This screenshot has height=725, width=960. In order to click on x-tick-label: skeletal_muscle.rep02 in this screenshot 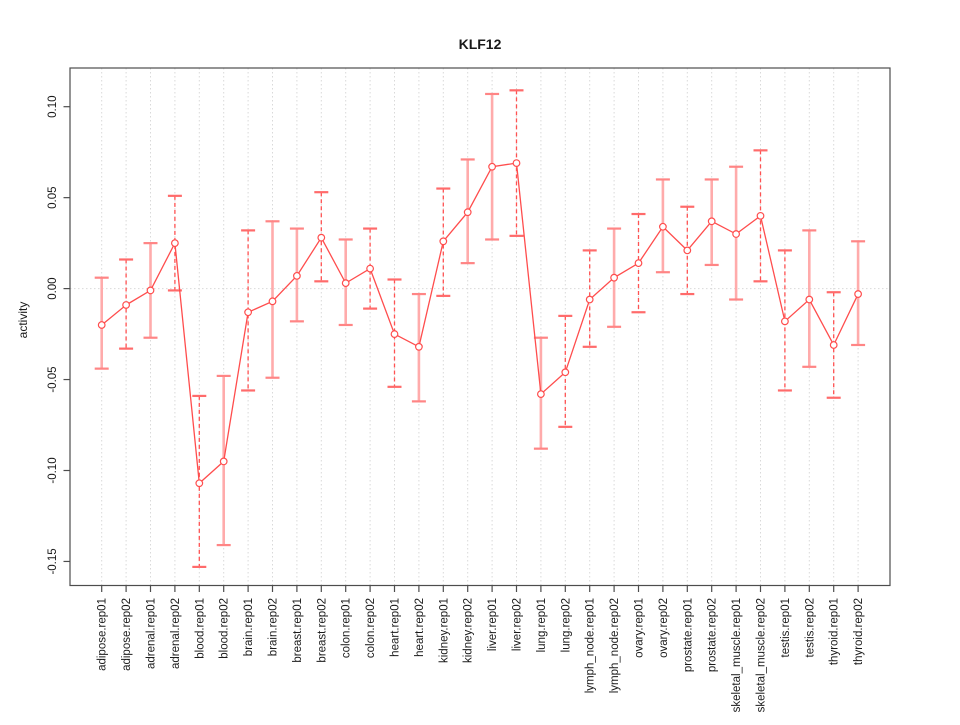, I will do `click(762, 655)`.